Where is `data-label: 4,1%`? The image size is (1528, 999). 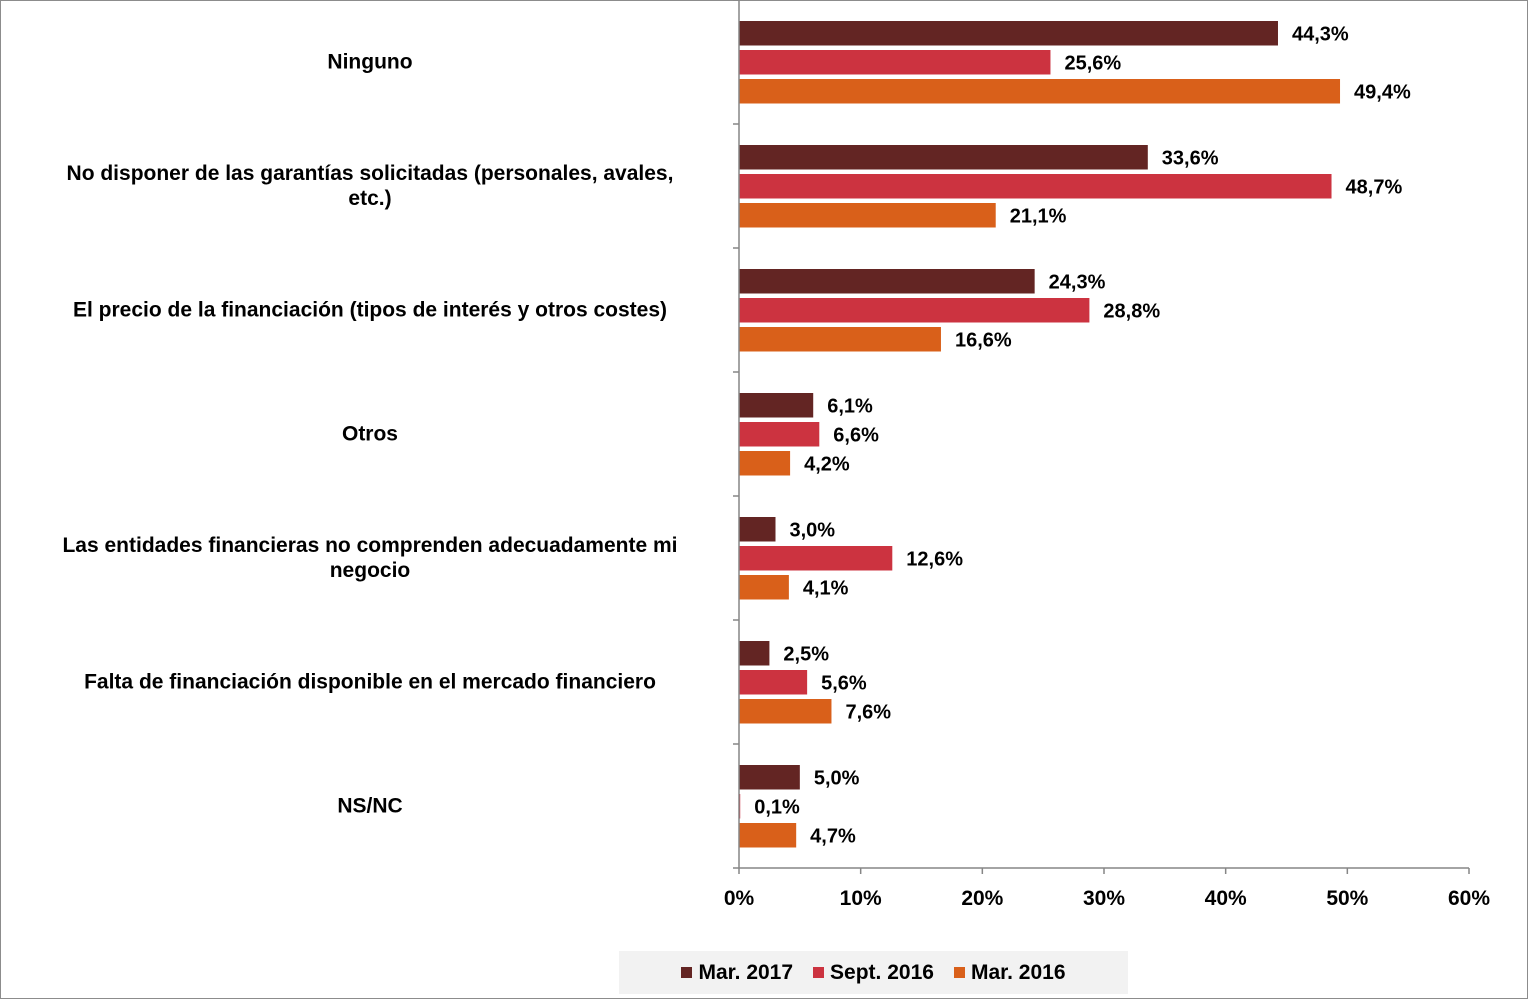 data-label: 4,1% is located at coordinates (826, 588).